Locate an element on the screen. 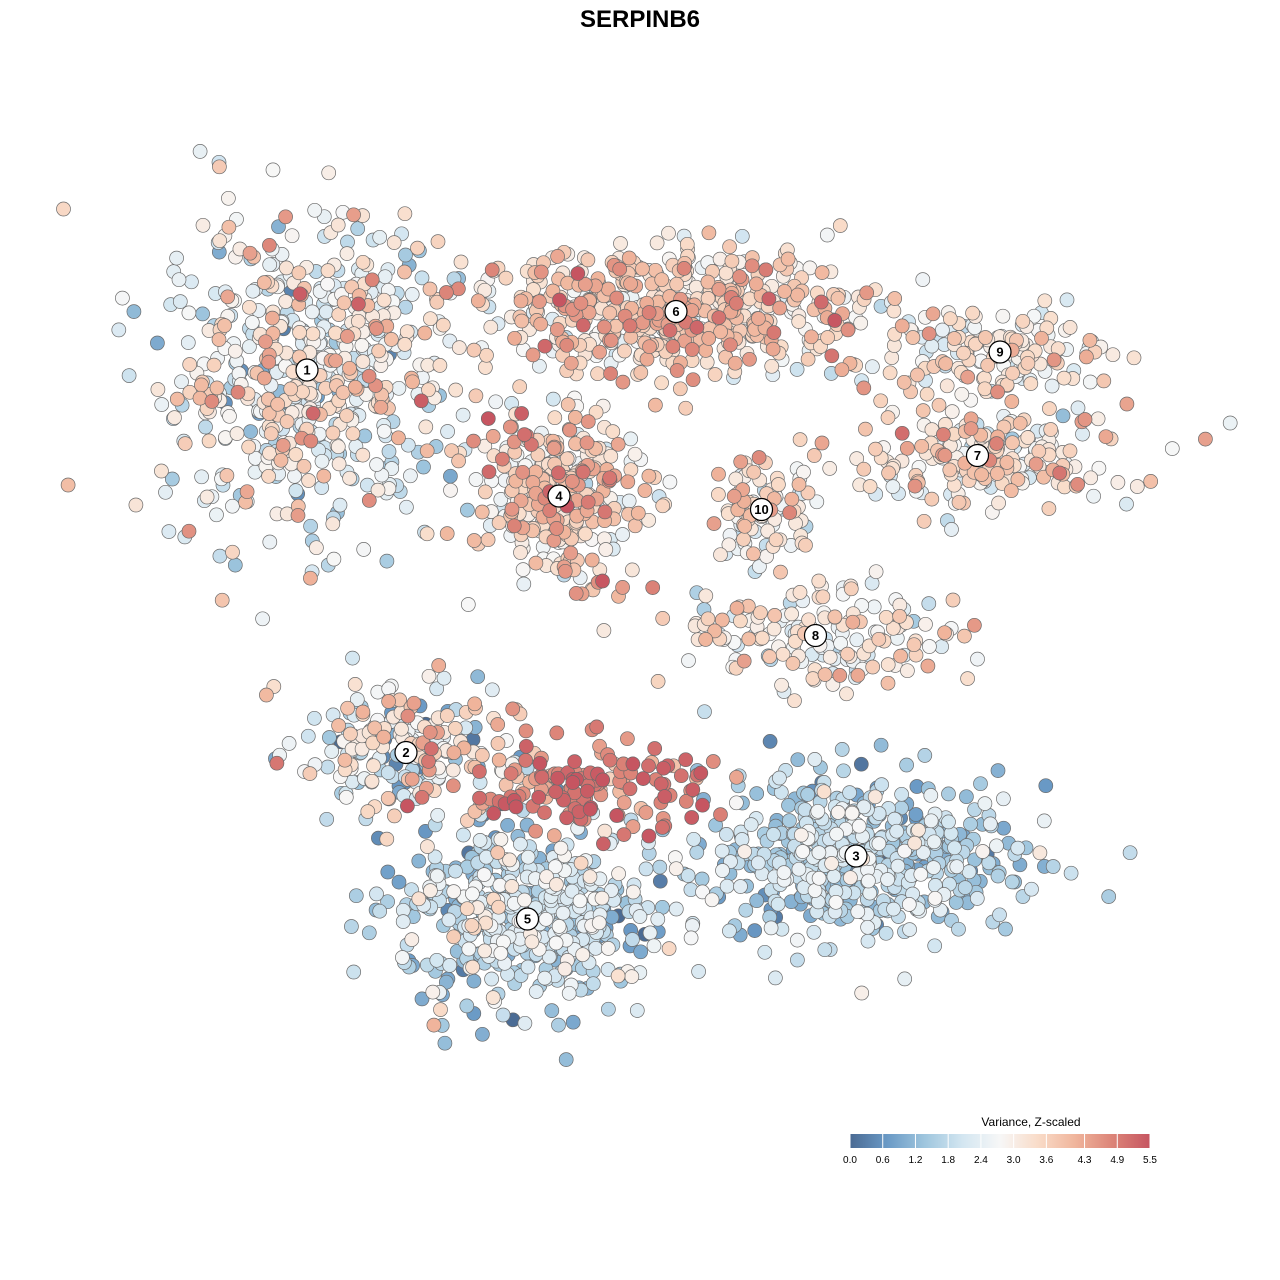 Image resolution: width=1280 pixels, height=1280 pixels. cluster-label-text: 7 is located at coordinates (977, 455).